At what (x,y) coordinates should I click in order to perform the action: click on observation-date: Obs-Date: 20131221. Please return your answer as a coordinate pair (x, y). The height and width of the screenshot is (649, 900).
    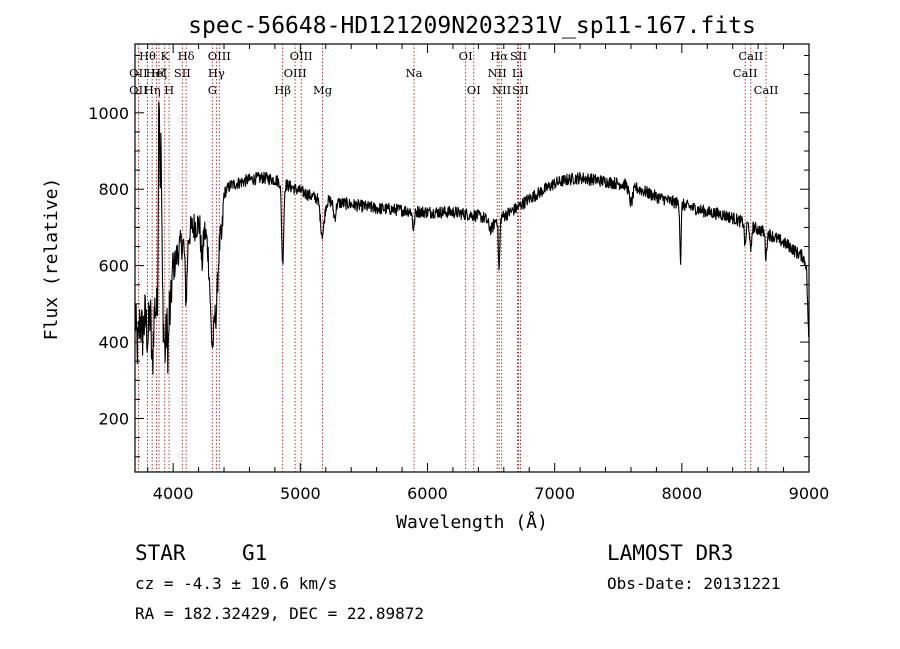
    Looking at the image, I should click on (693, 583).